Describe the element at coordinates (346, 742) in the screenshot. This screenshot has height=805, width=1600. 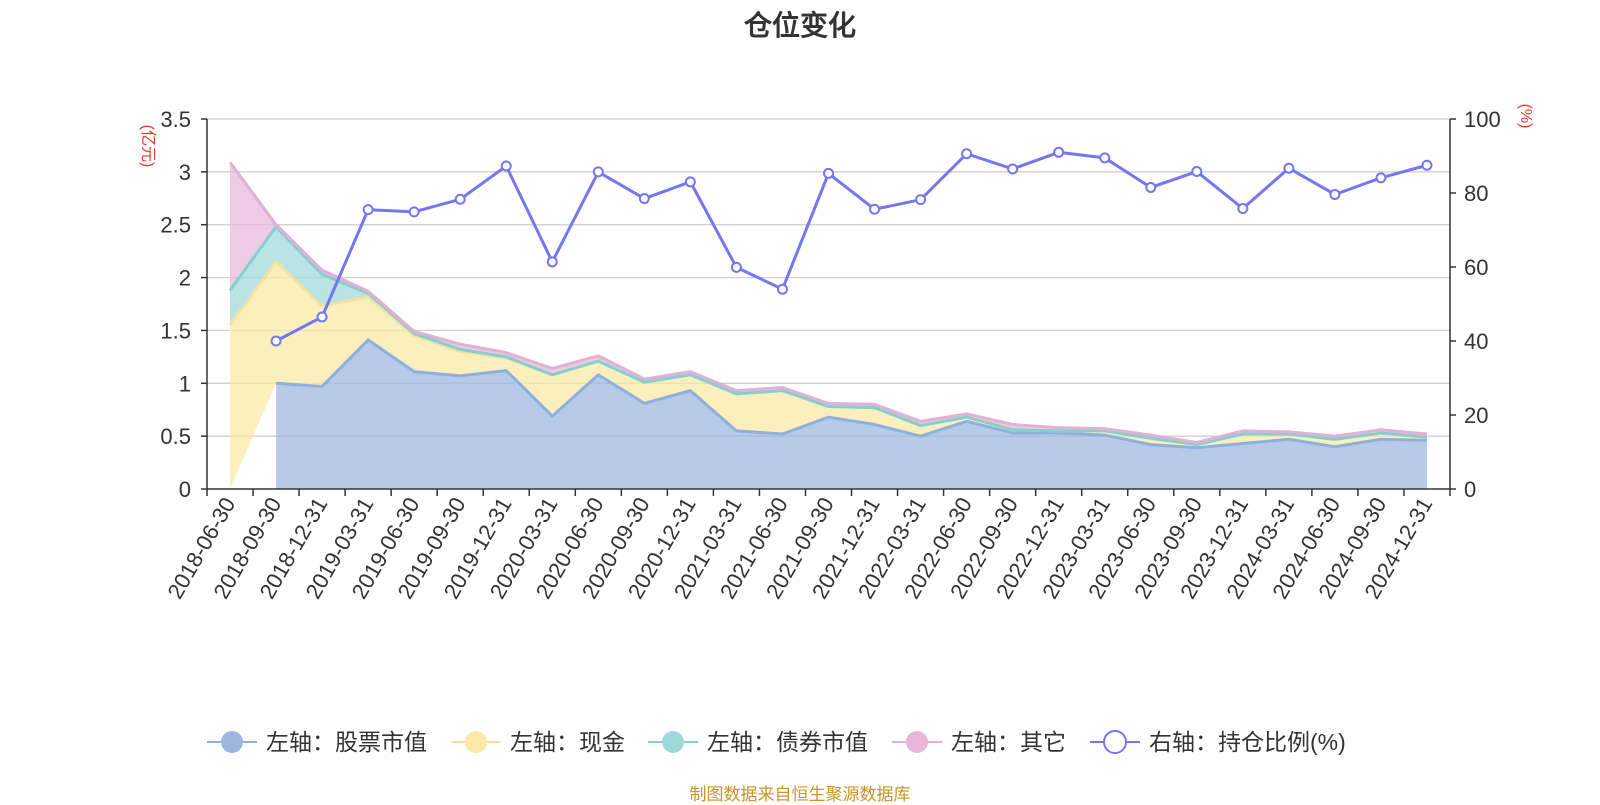
I see `legend-label: 左轴：股票市值` at that location.